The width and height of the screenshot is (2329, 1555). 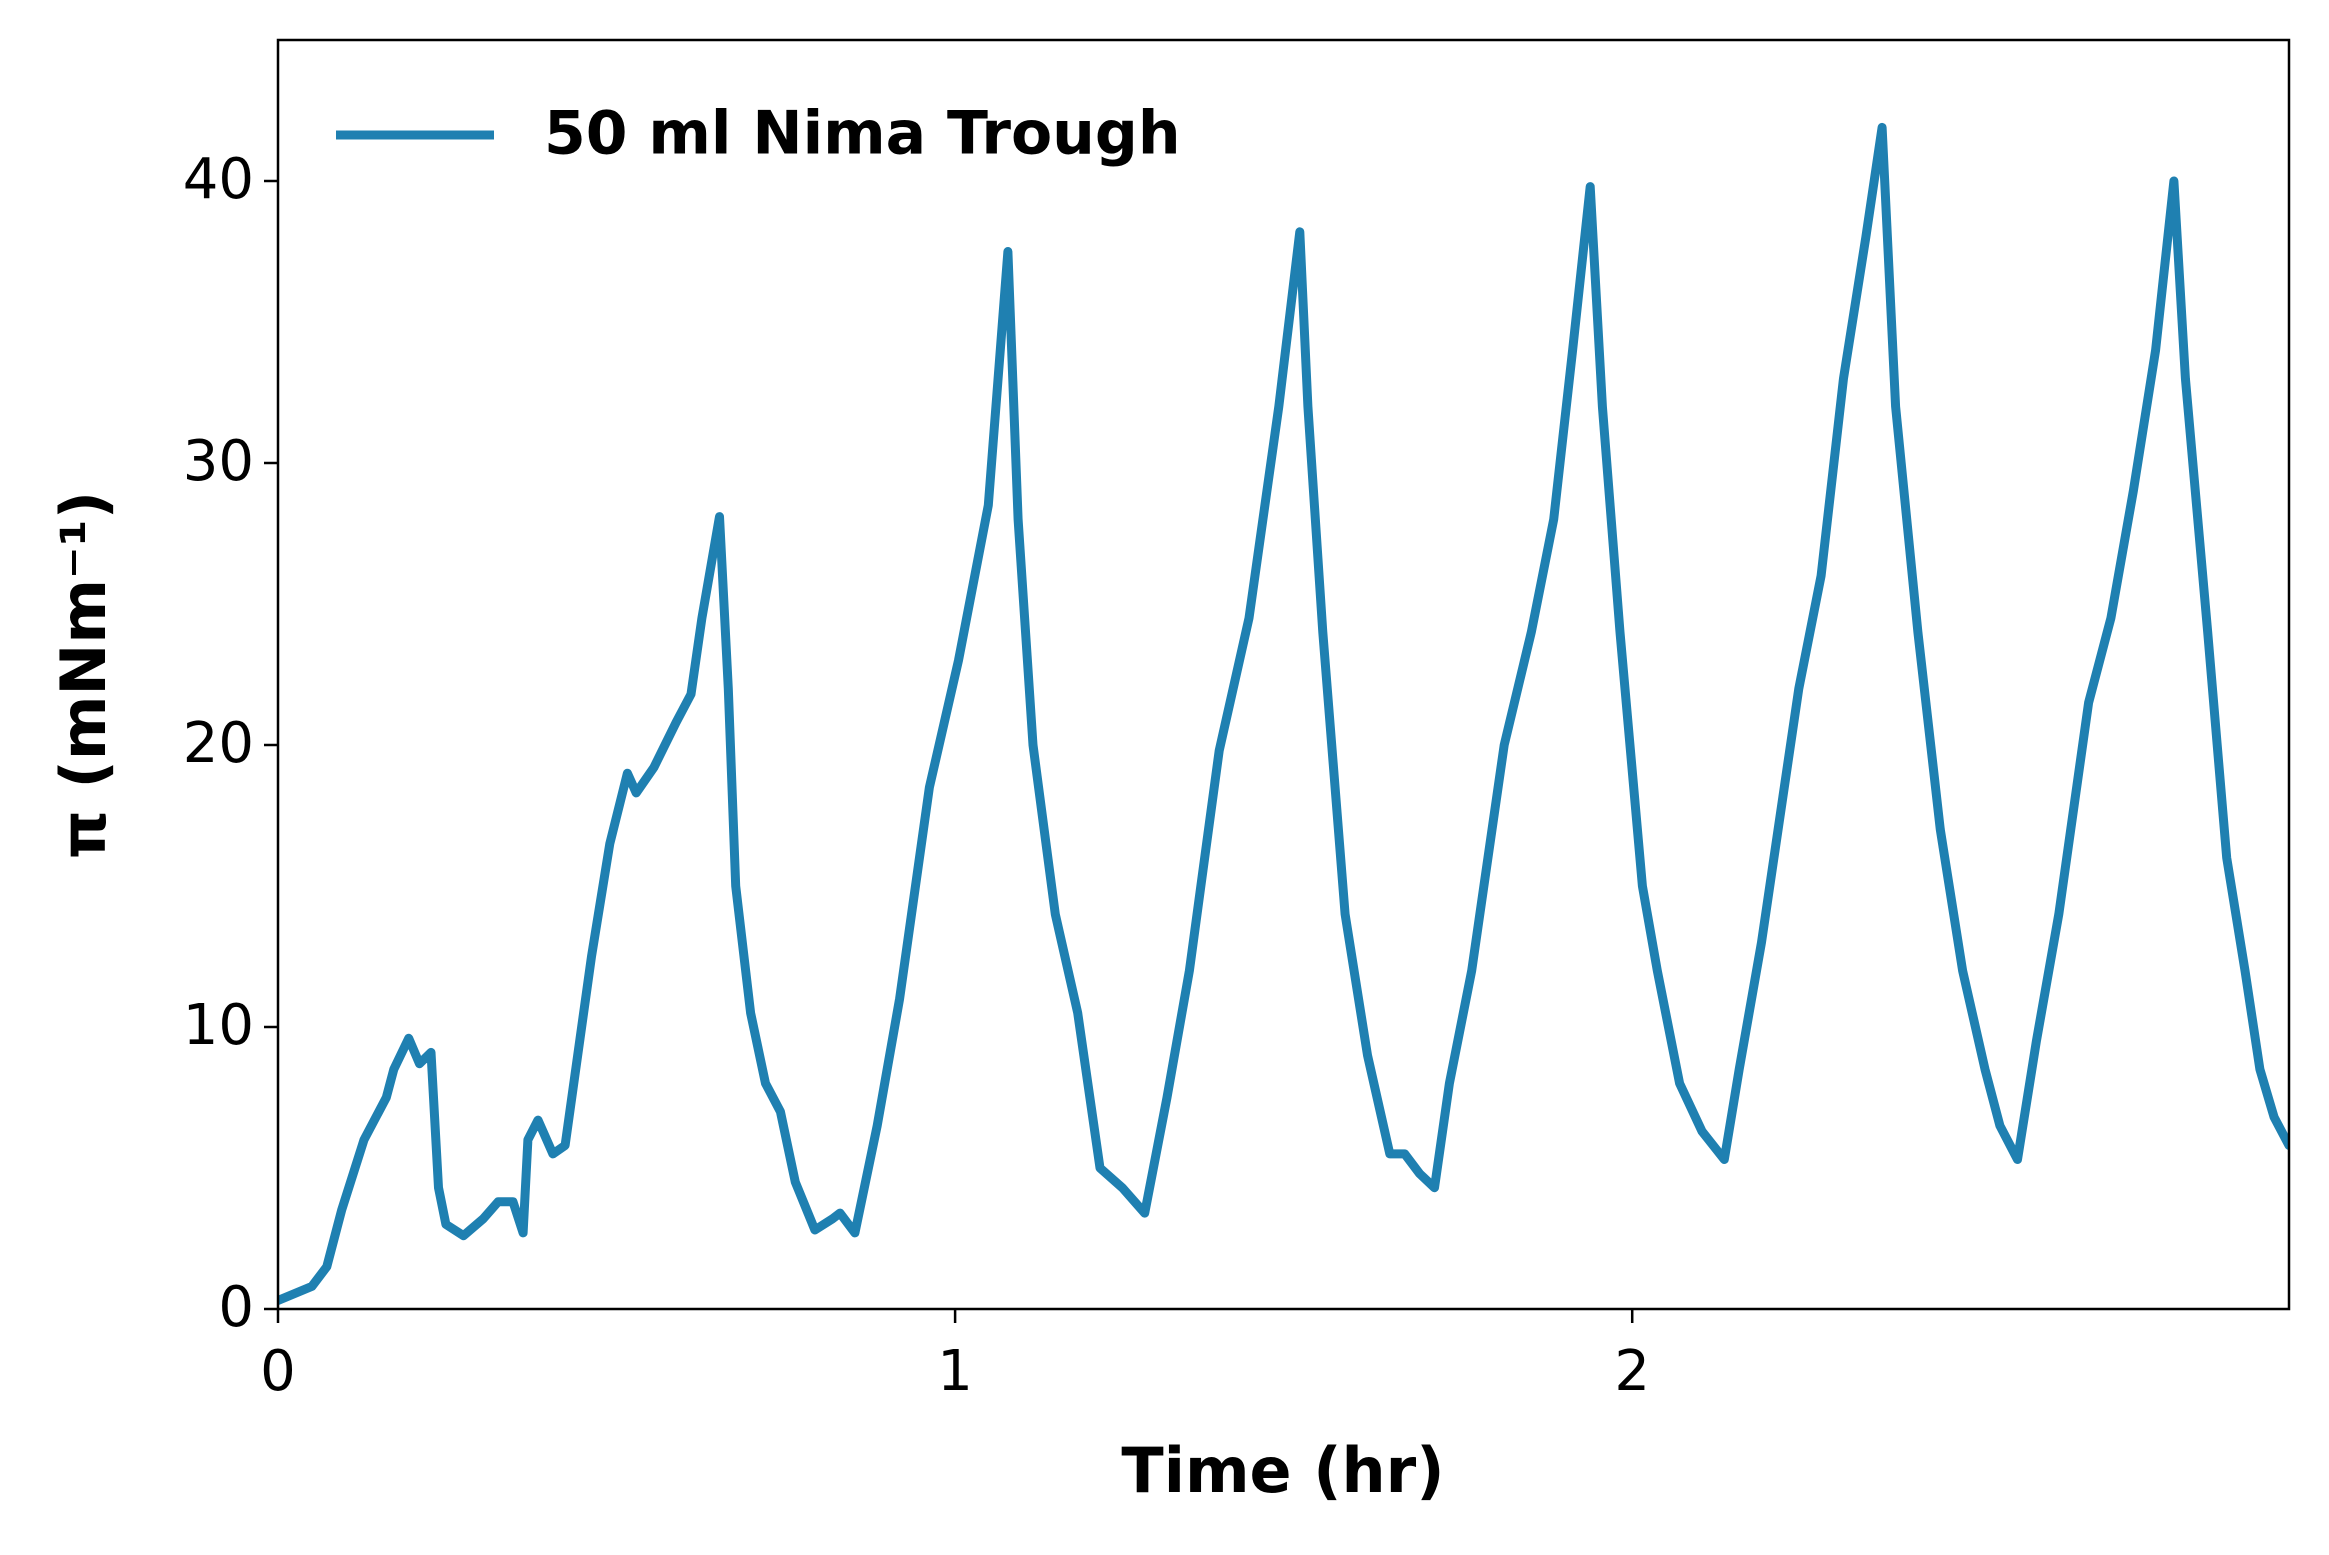 I want to click on y-tick-label: 40, so click(x=218, y=179).